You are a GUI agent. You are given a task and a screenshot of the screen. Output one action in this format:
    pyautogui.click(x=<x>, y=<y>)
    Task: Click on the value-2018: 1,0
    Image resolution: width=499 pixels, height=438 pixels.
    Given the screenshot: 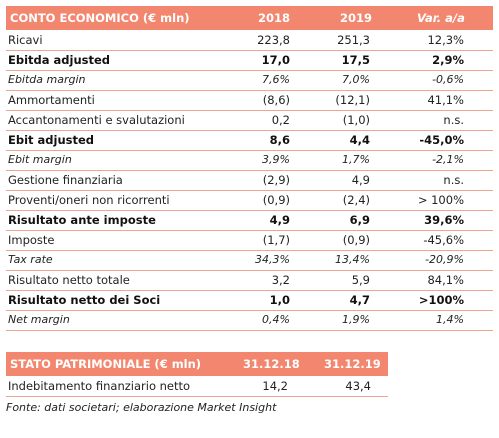 What is the action you would take?
    pyautogui.click(x=279, y=300)
    